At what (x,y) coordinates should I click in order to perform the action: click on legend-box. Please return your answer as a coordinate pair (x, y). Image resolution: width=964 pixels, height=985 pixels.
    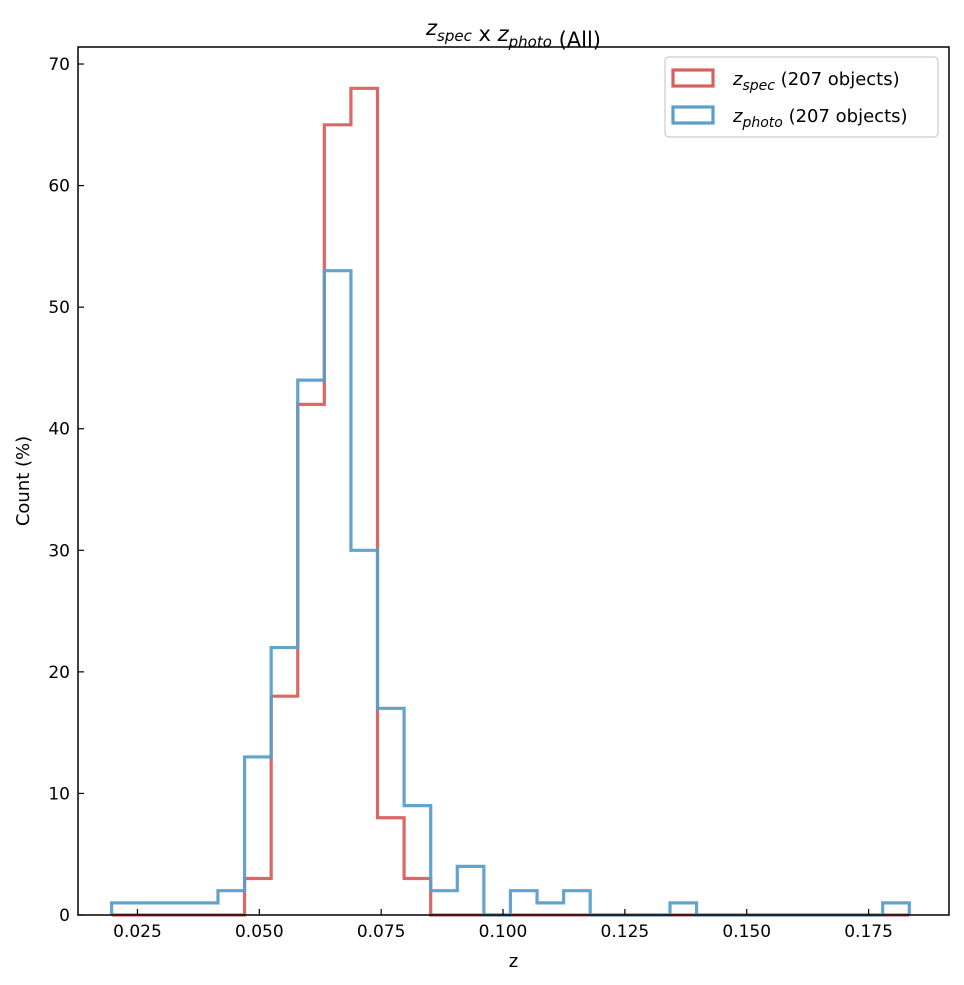
    Looking at the image, I should click on (801, 97).